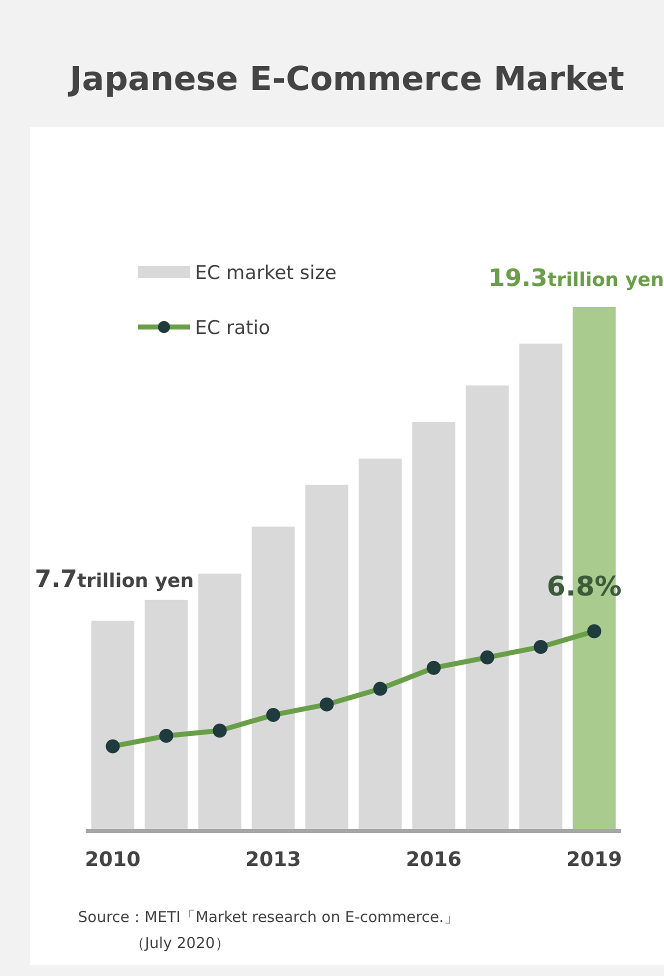 The width and height of the screenshot is (664, 976). Describe the element at coordinates (114, 578) in the screenshot. I see `annotation: 7.7trillion yen` at that location.